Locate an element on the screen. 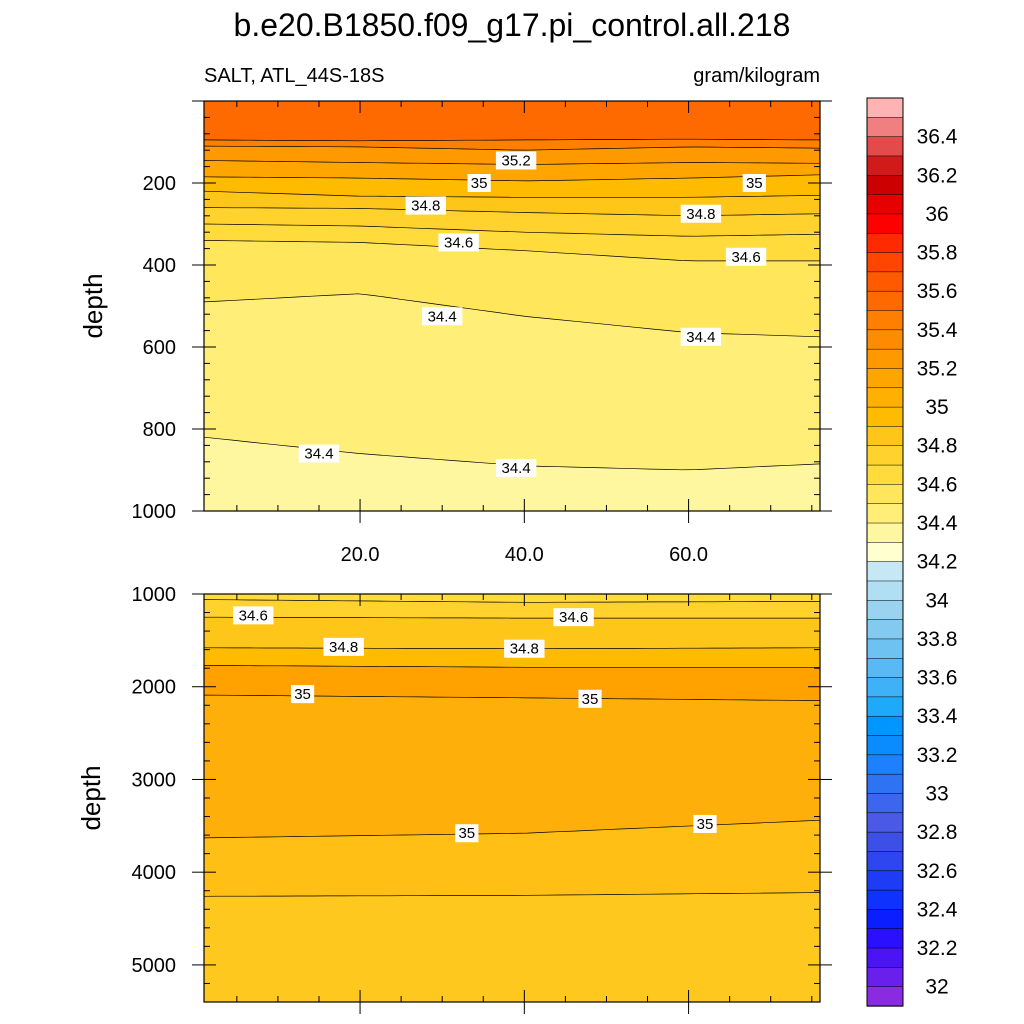 The width and height of the screenshot is (1024, 1024). colorbar-label: 33.4 is located at coordinates (937, 716).